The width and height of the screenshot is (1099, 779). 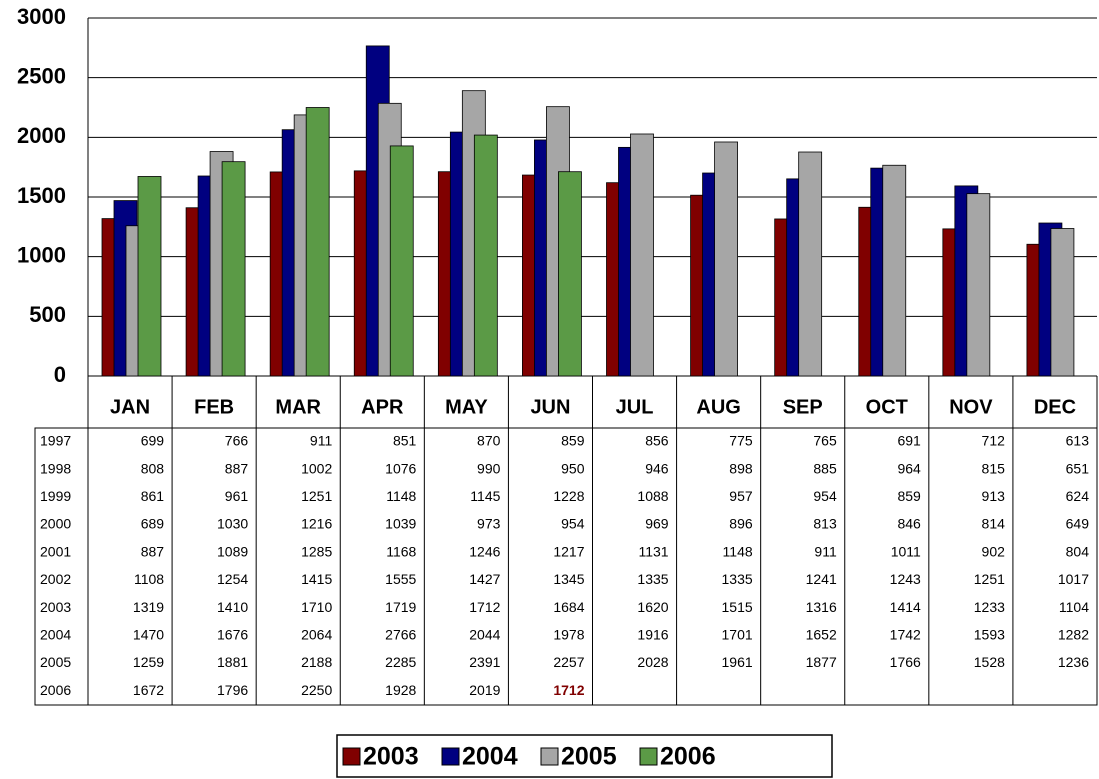 What do you see at coordinates (148, 634) in the screenshot?
I see `table-cell: 1470` at bounding box center [148, 634].